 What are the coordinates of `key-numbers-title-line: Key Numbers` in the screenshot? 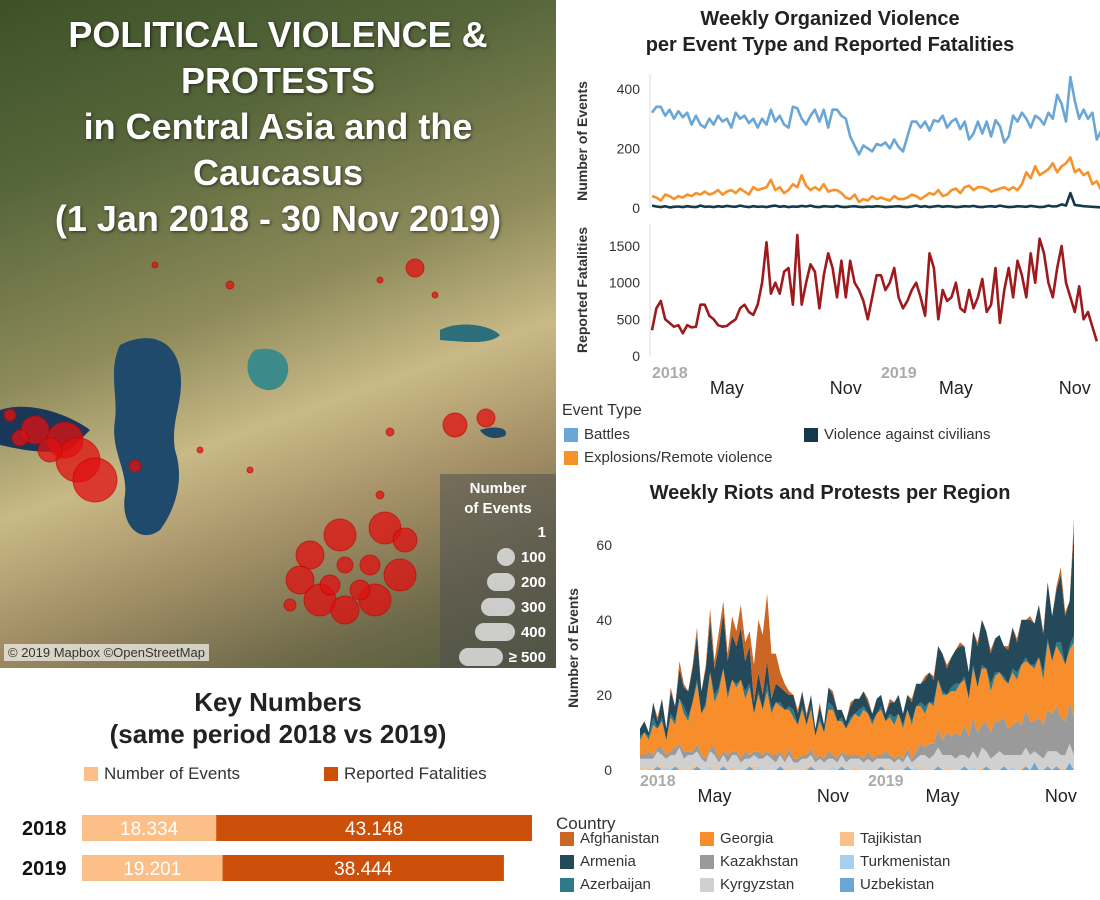 It's located at (278, 702).